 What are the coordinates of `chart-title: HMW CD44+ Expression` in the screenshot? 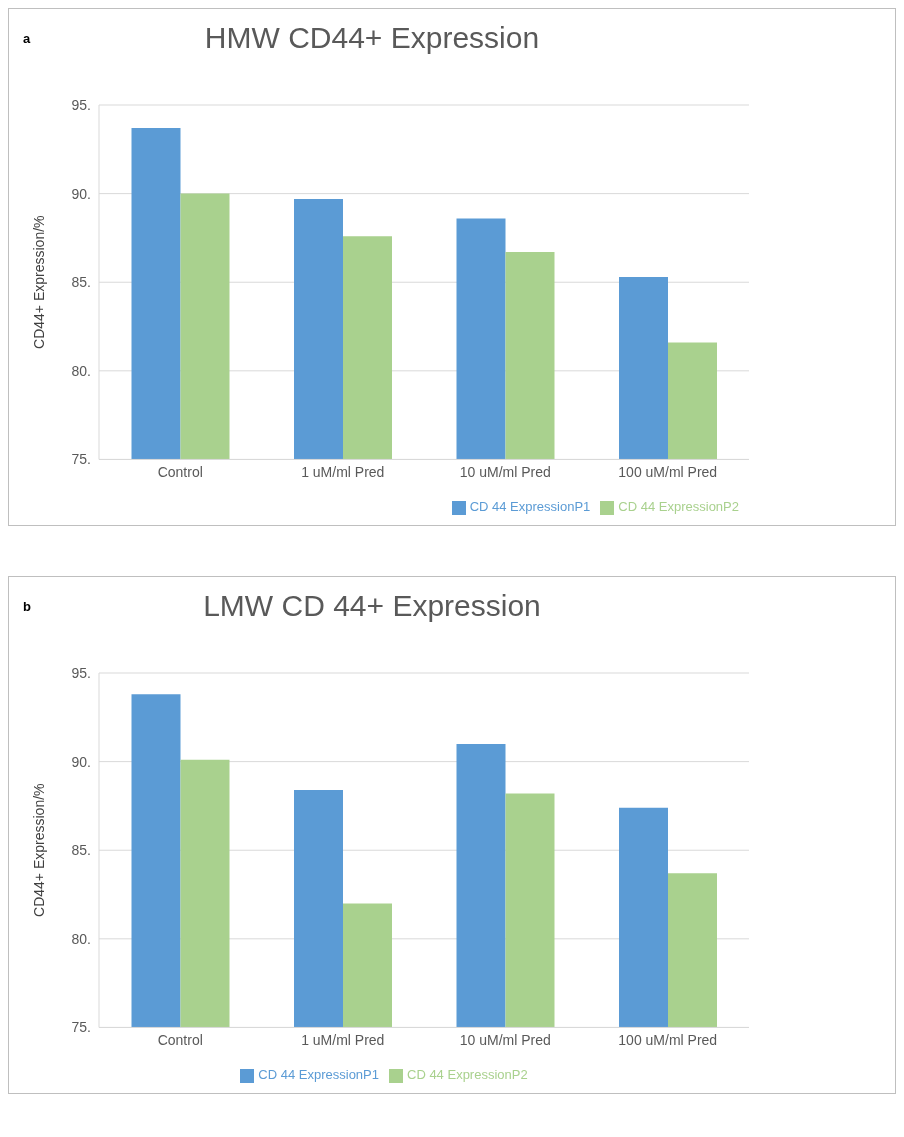 It's located at (372, 37).